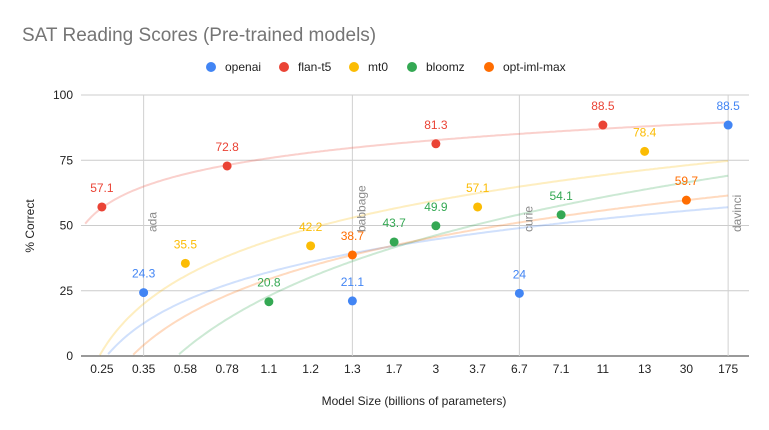 Image resolution: width=769 pixels, height=430 pixels. What do you see at coordinates (478, 188) in the screenshot?
I see `data-label-mt0-3-7: 57.1` at bounding box center [478, 188].